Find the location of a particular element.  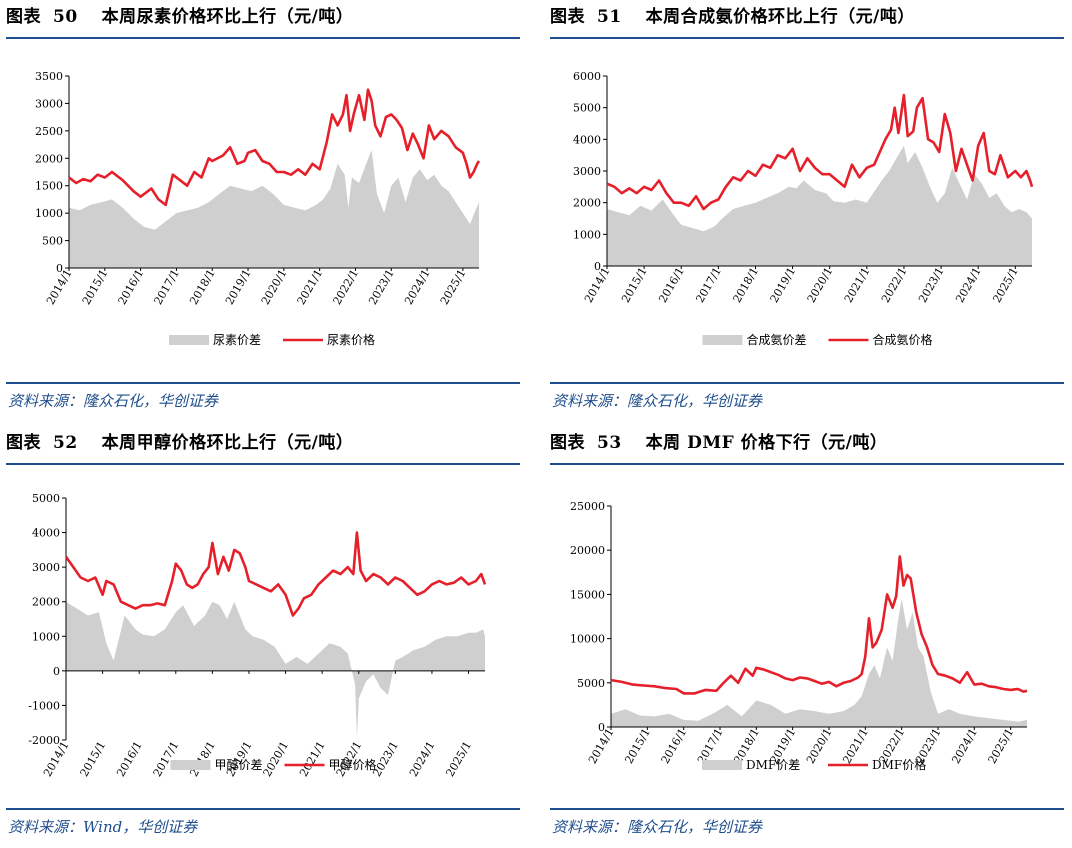

y-tick-label: 10000 is located at coordinates (587, 639).